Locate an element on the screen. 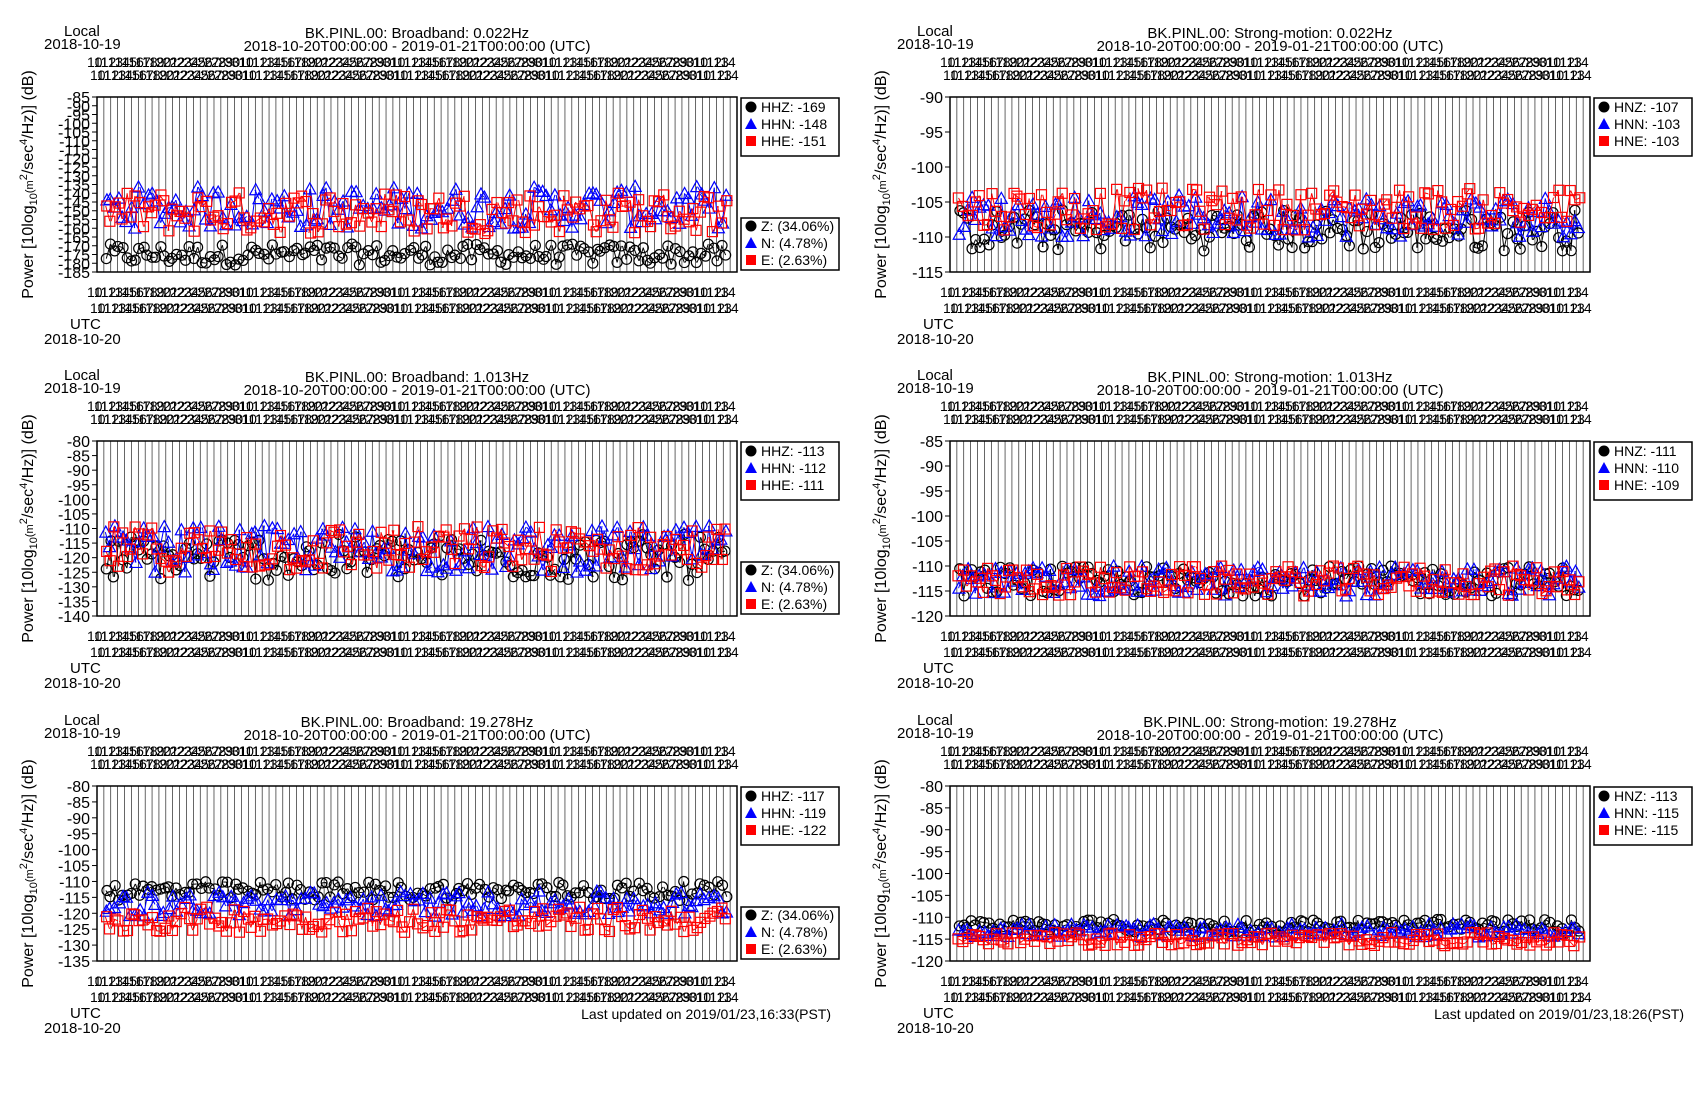 The width and height of the screenshot is (1700, 1100). avail-marker-z is located at coordinates (751, 226).